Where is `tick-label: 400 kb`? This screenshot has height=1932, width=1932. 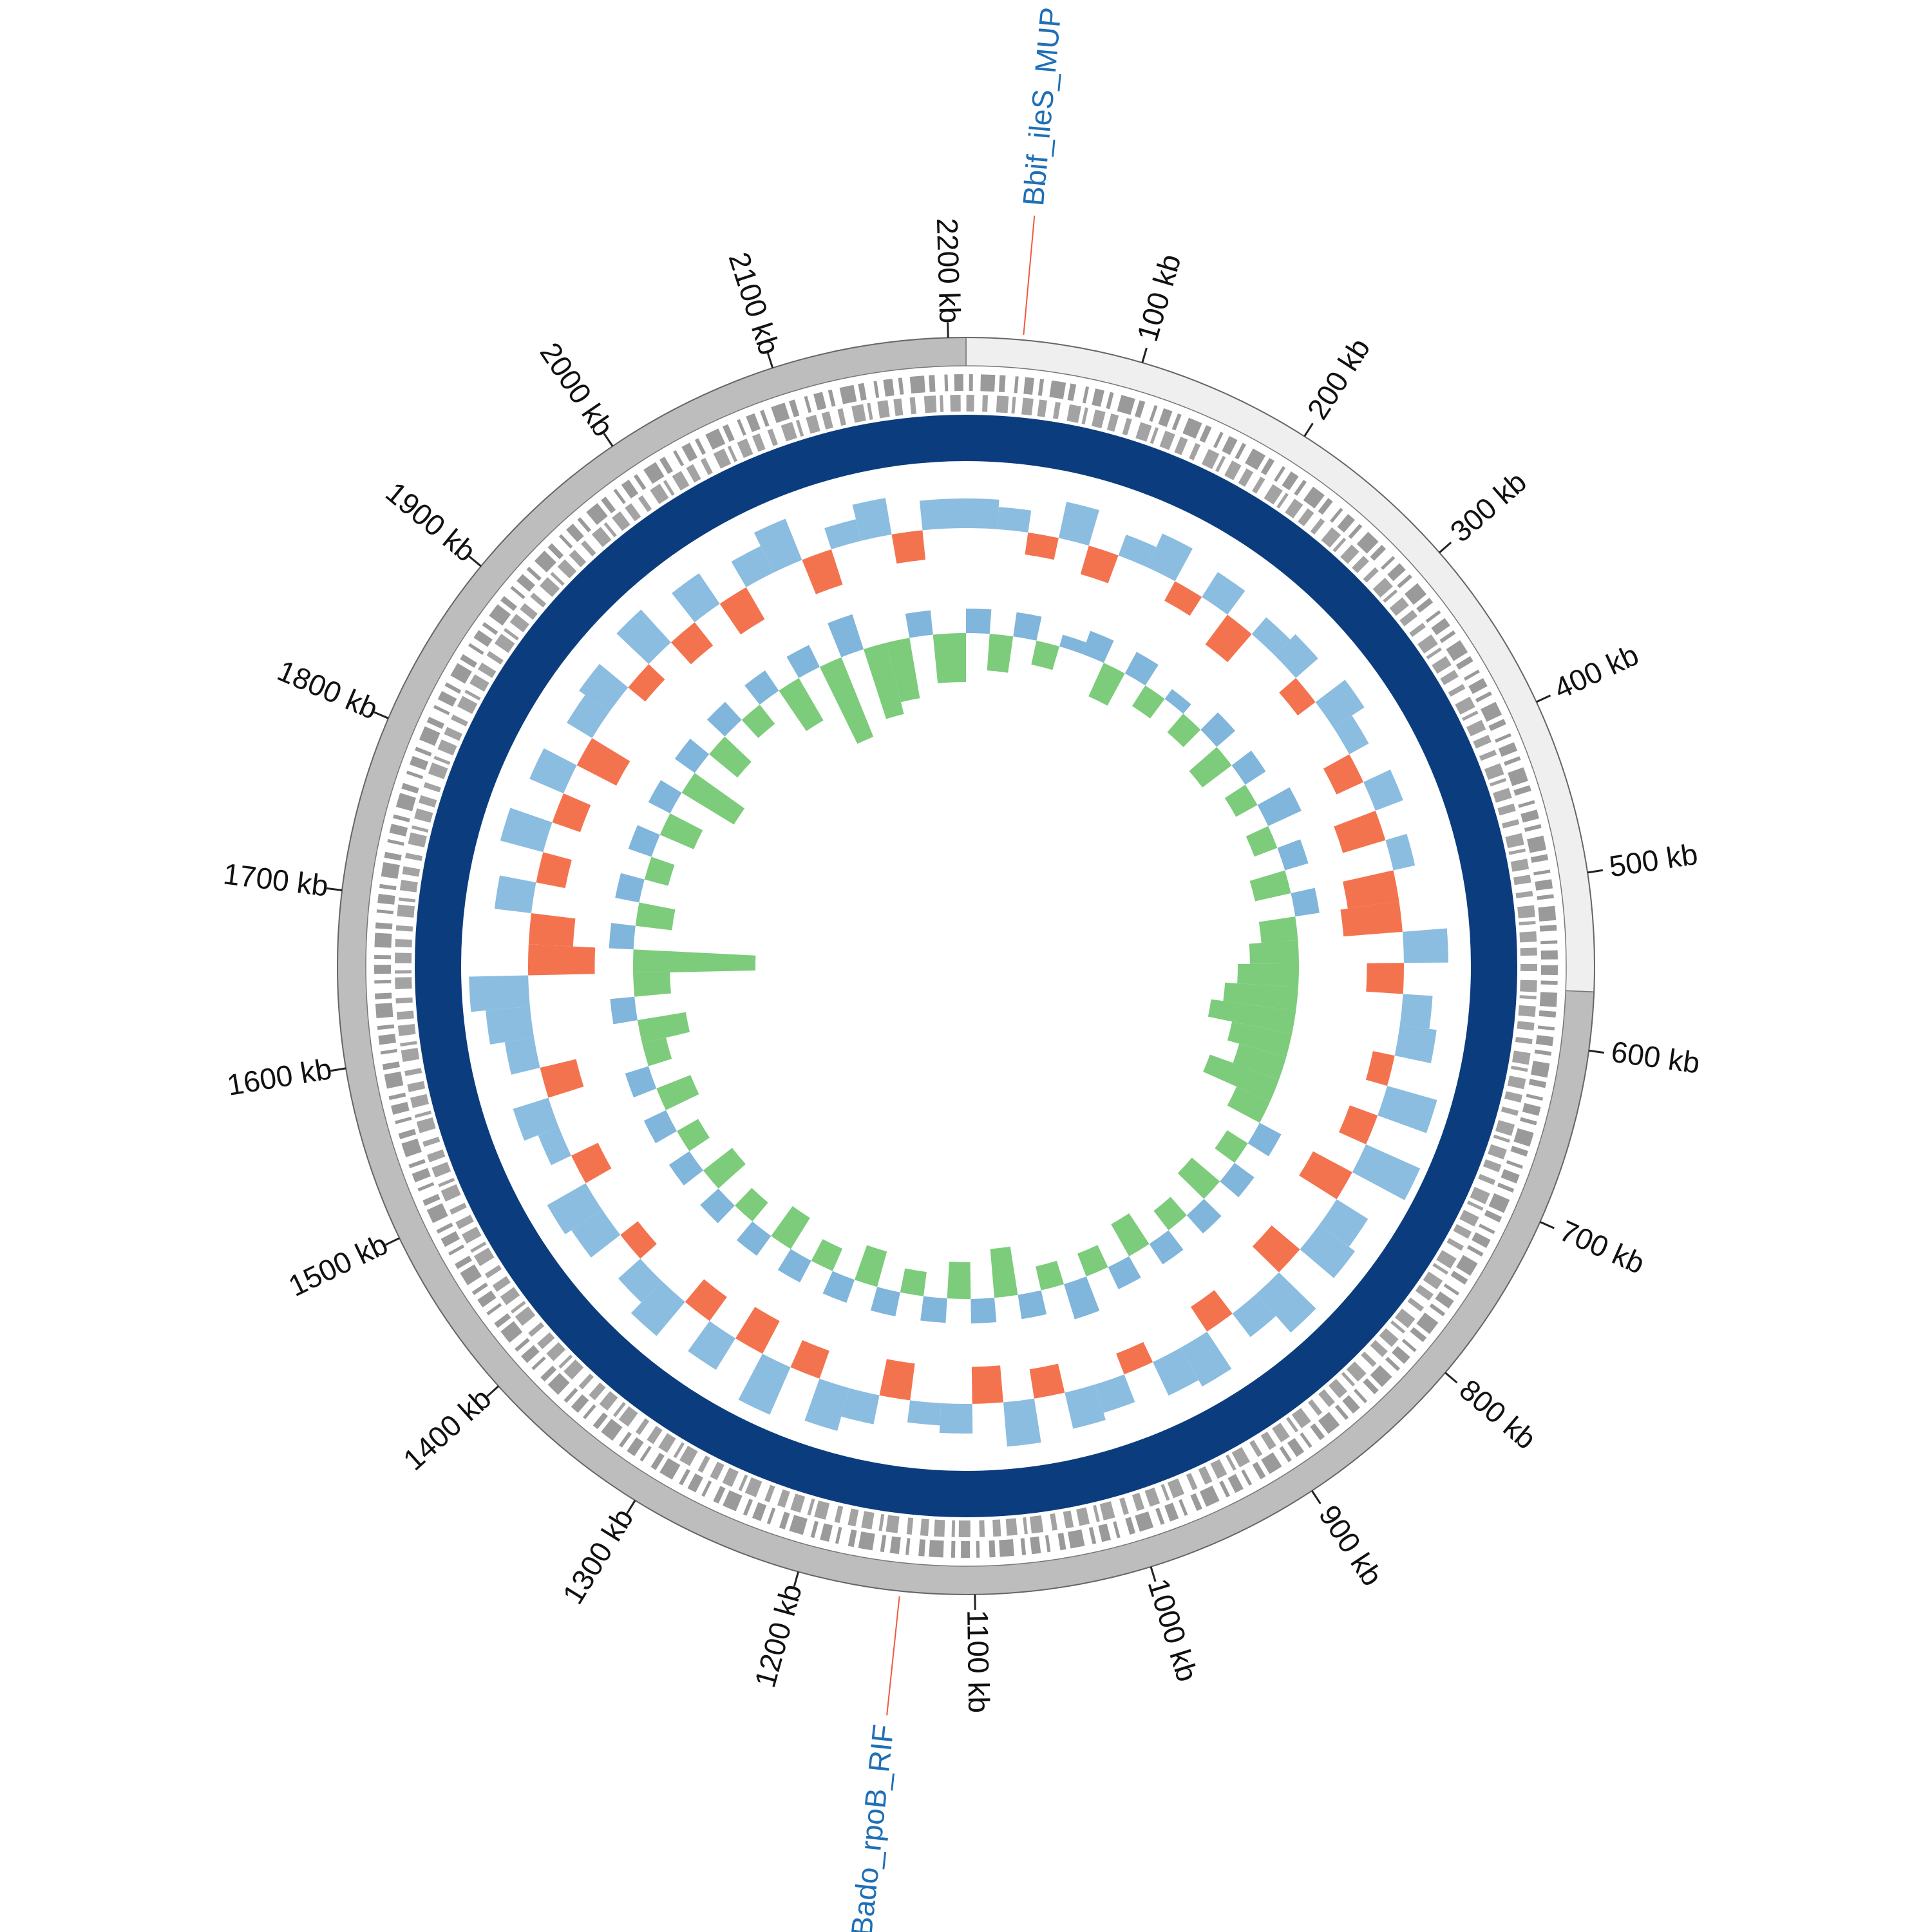
tick-label: 400 kb is located at coordinates (1596, 671).